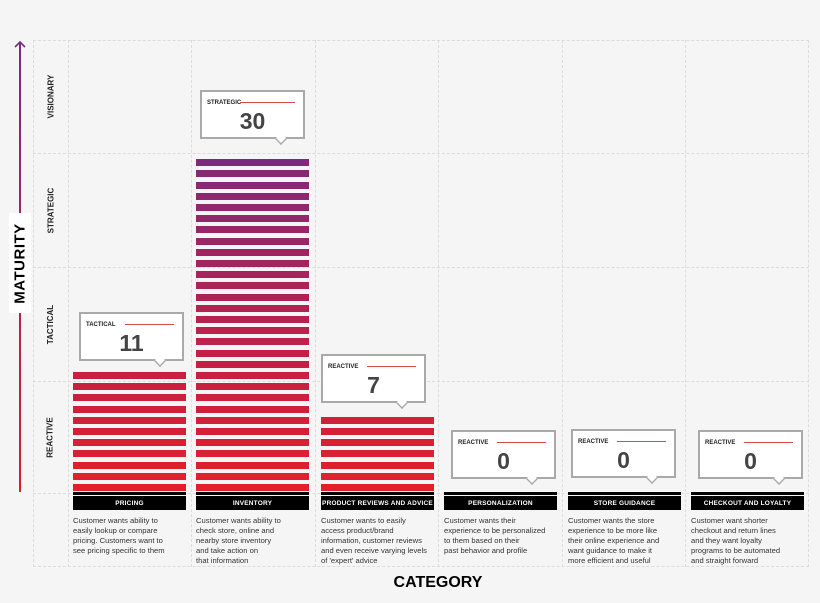 The width and height of the screenshot is (820, 603). I want to click on description-line: Customer wants to easily, so click(363, 520).